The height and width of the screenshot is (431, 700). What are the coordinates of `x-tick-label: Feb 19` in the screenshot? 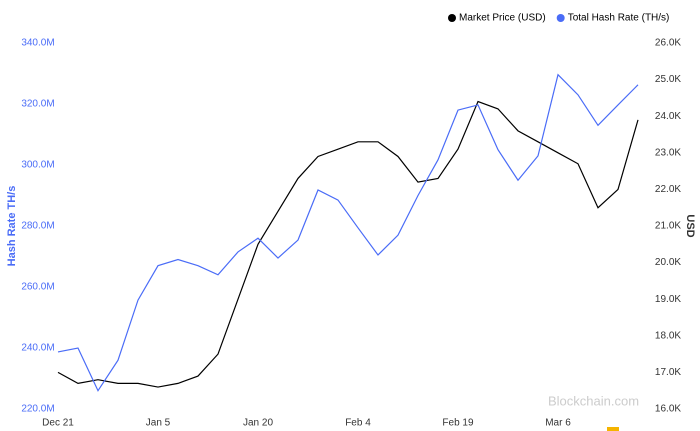 It's located at (458, 423).